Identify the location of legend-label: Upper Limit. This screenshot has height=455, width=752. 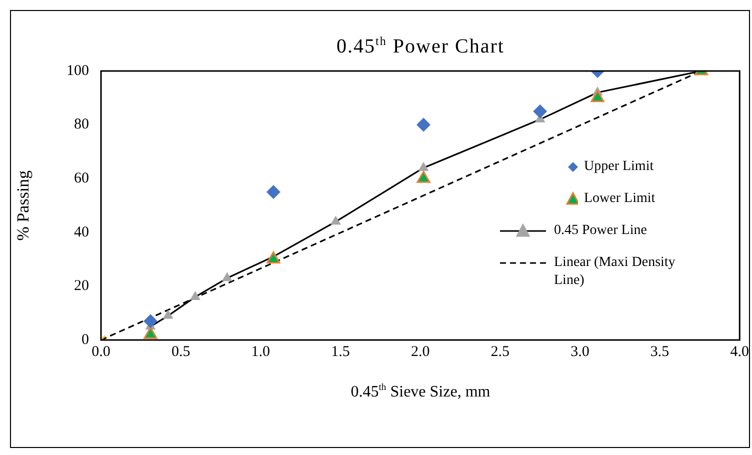
(619, 167).